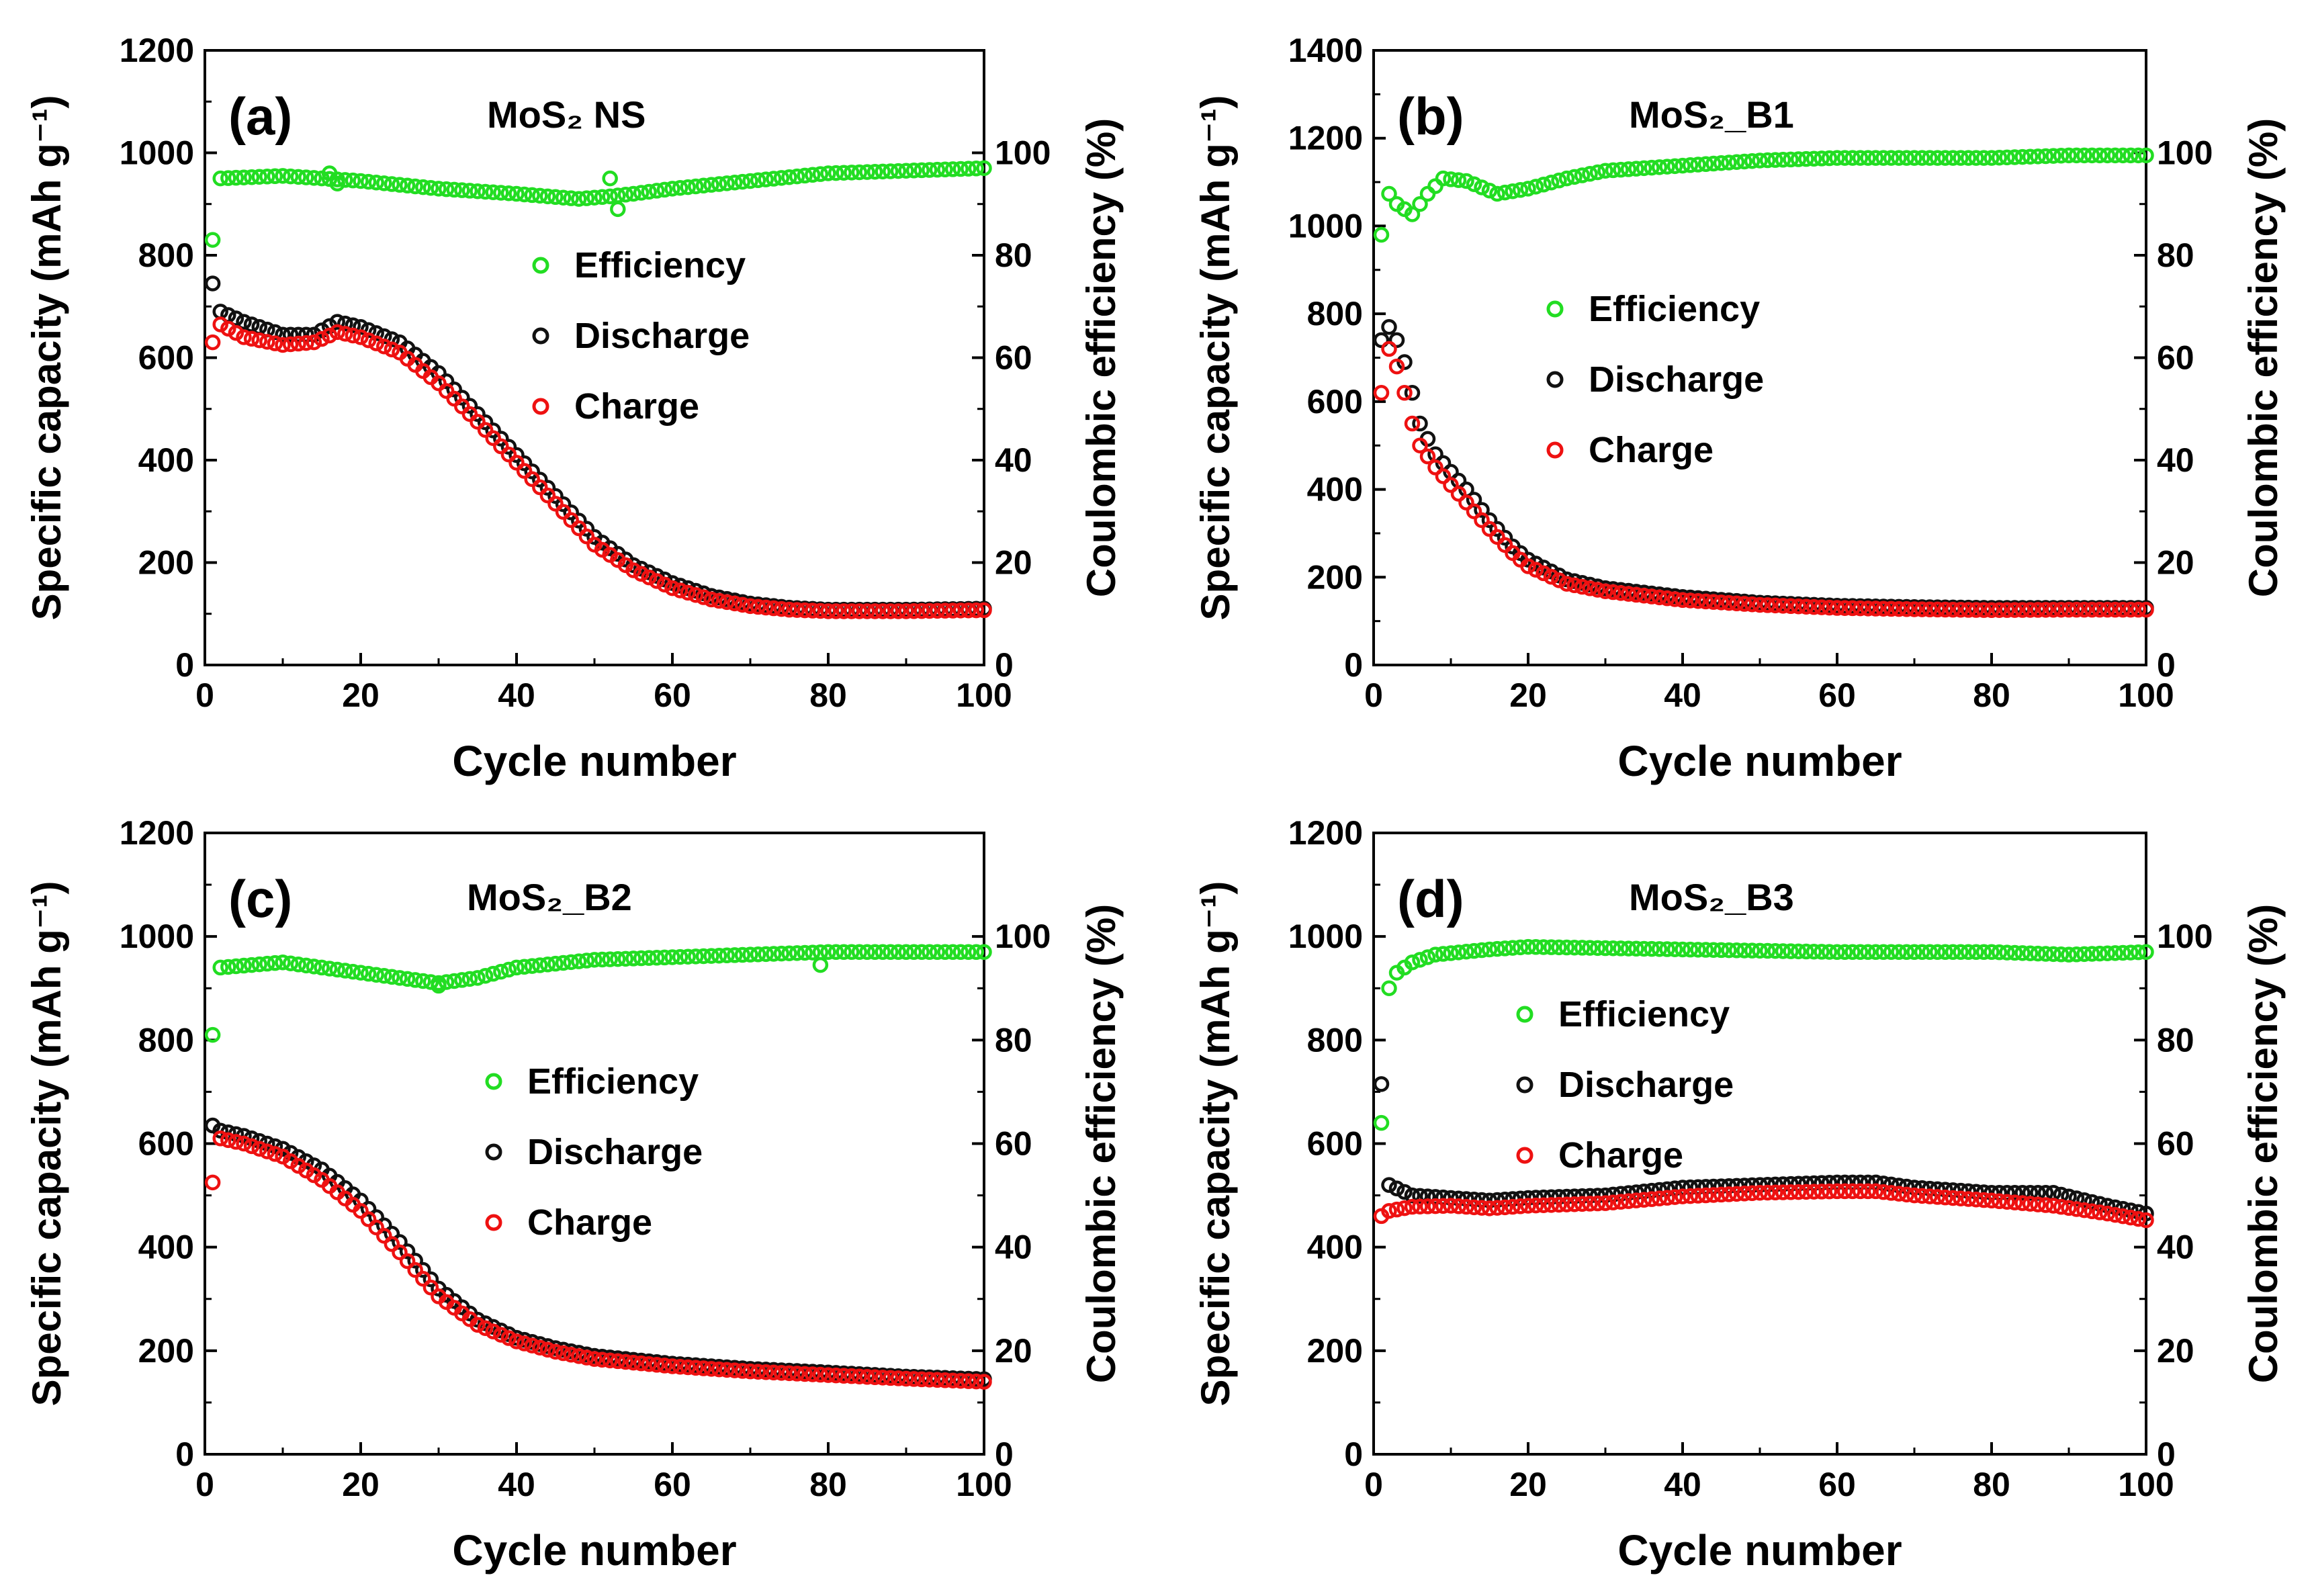 The image size is (2312, 1596). I want to click on y-right-tick-label: 0, so click(1004, 1454).